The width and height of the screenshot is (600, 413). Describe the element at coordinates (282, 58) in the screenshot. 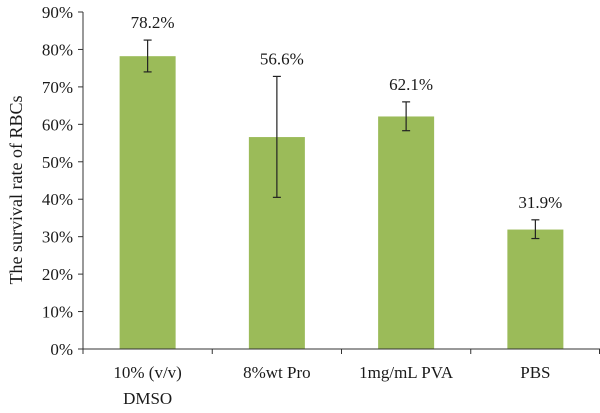

I see `data-label: 56.6%` at that location.